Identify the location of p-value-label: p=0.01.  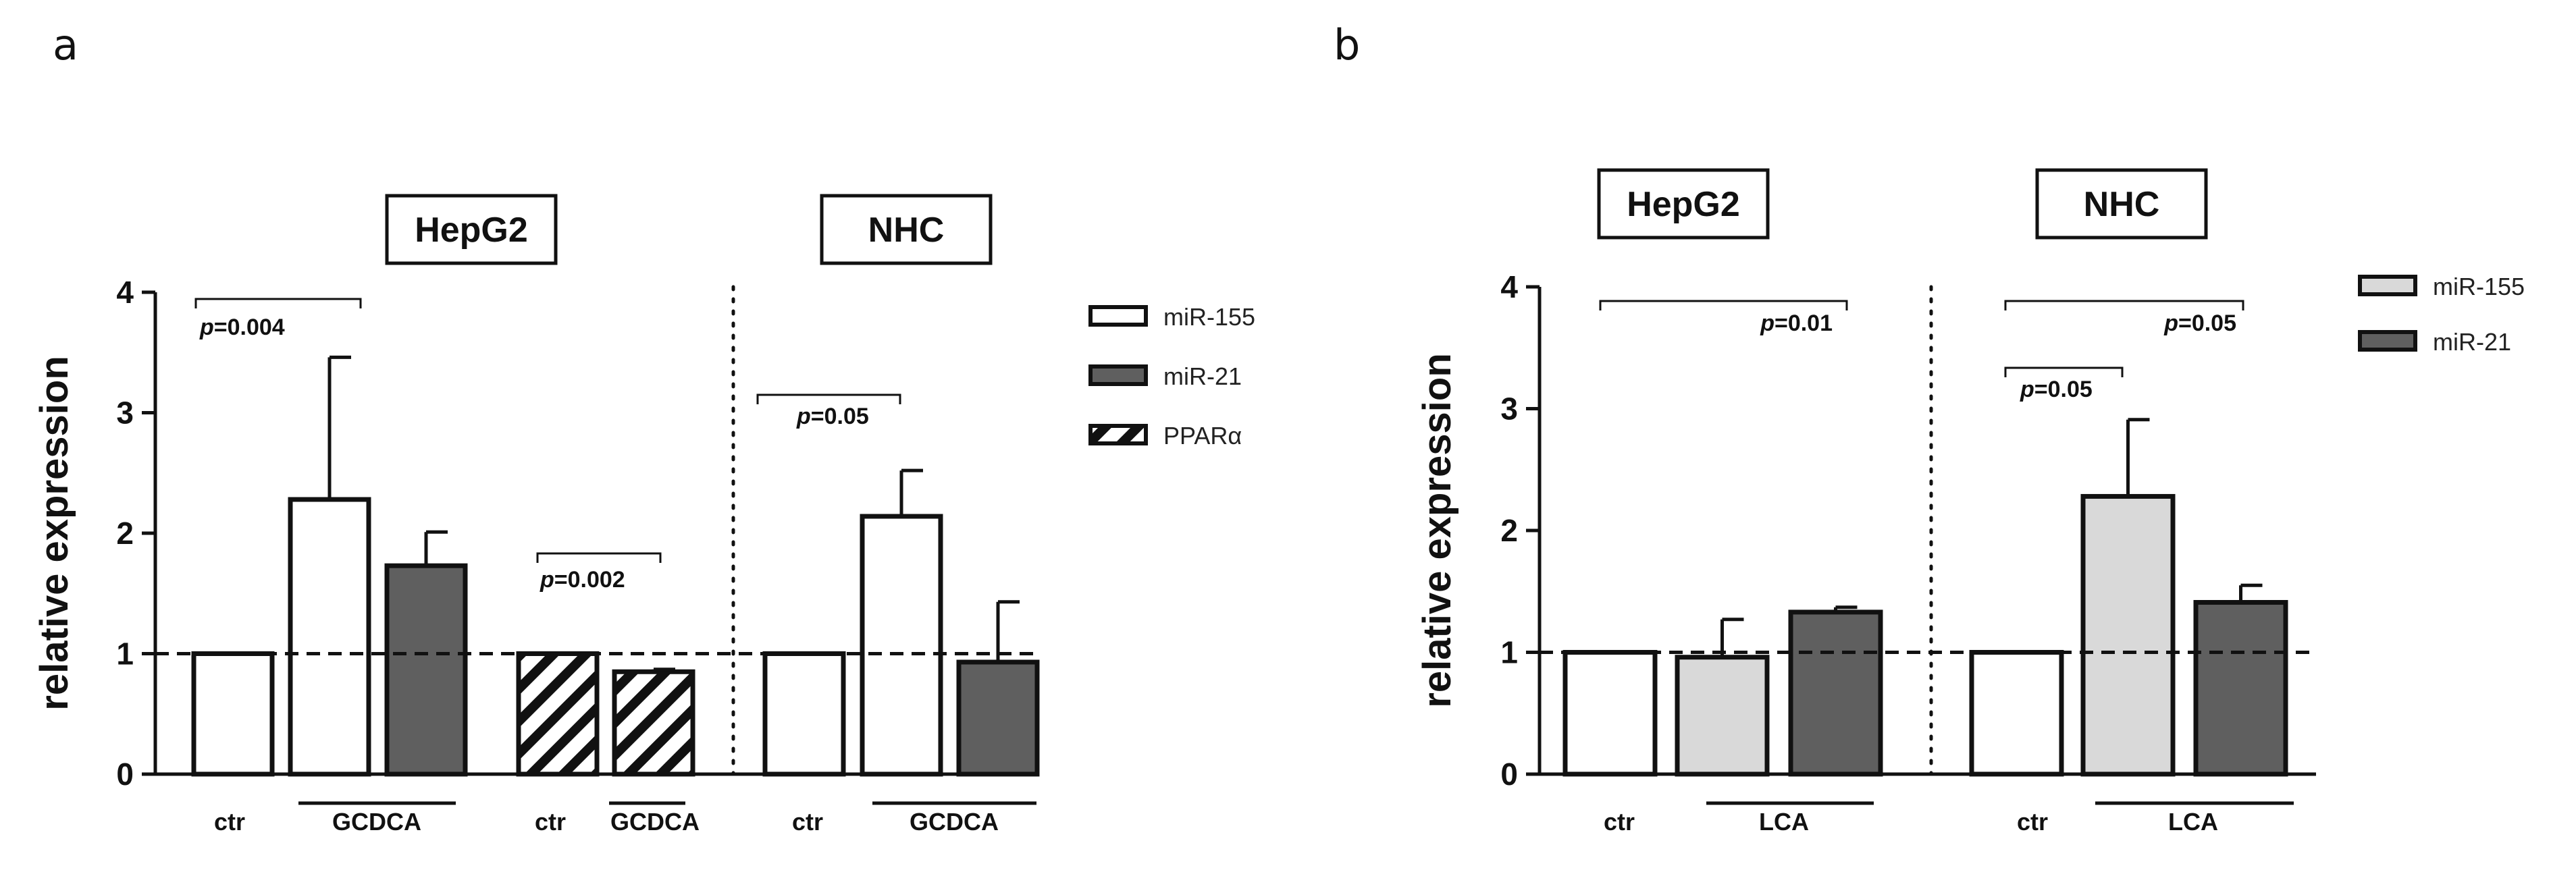
(1797, 323).